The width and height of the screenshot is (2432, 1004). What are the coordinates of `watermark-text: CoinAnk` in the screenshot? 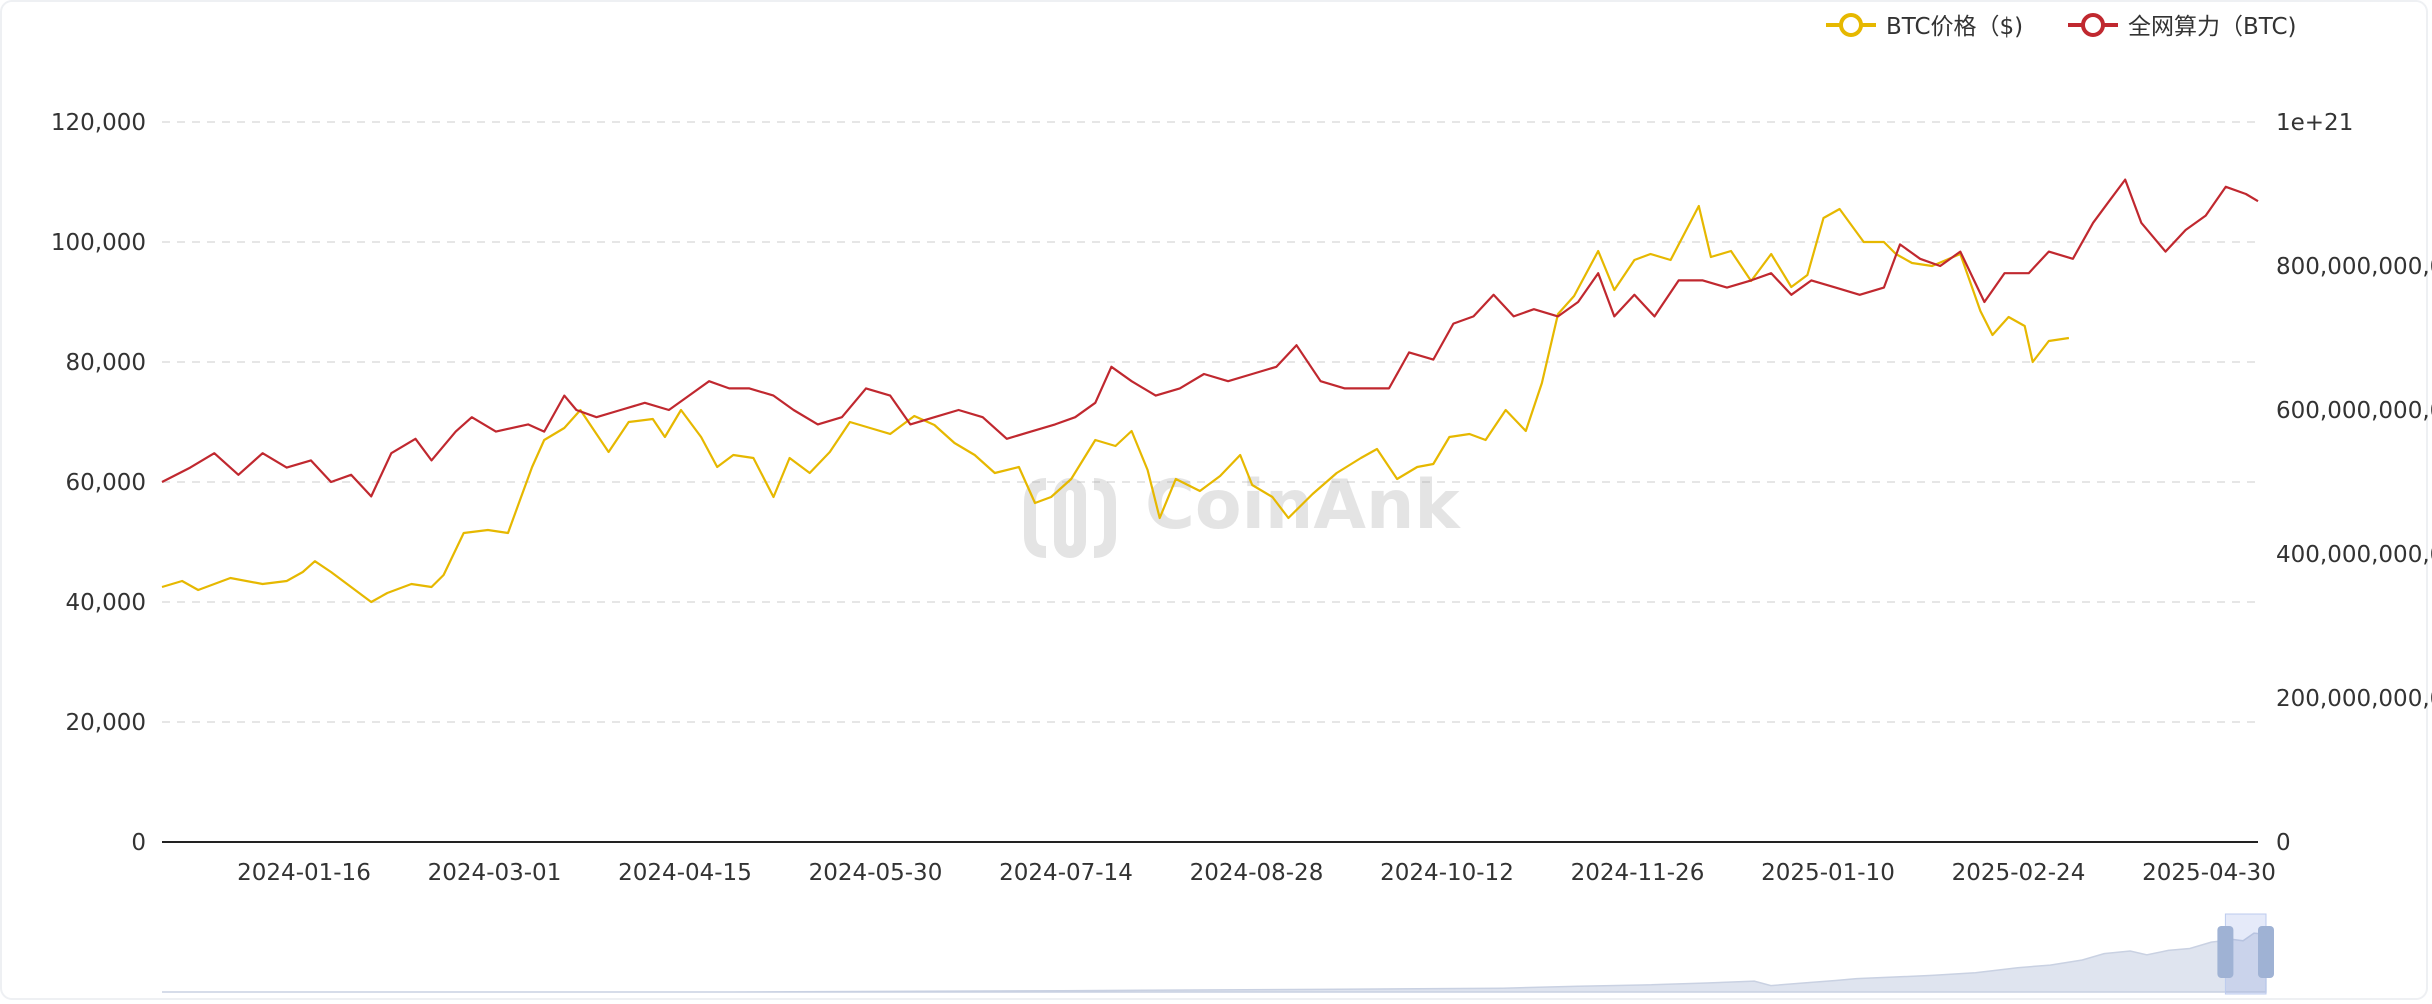 It's located at (1303, 505).